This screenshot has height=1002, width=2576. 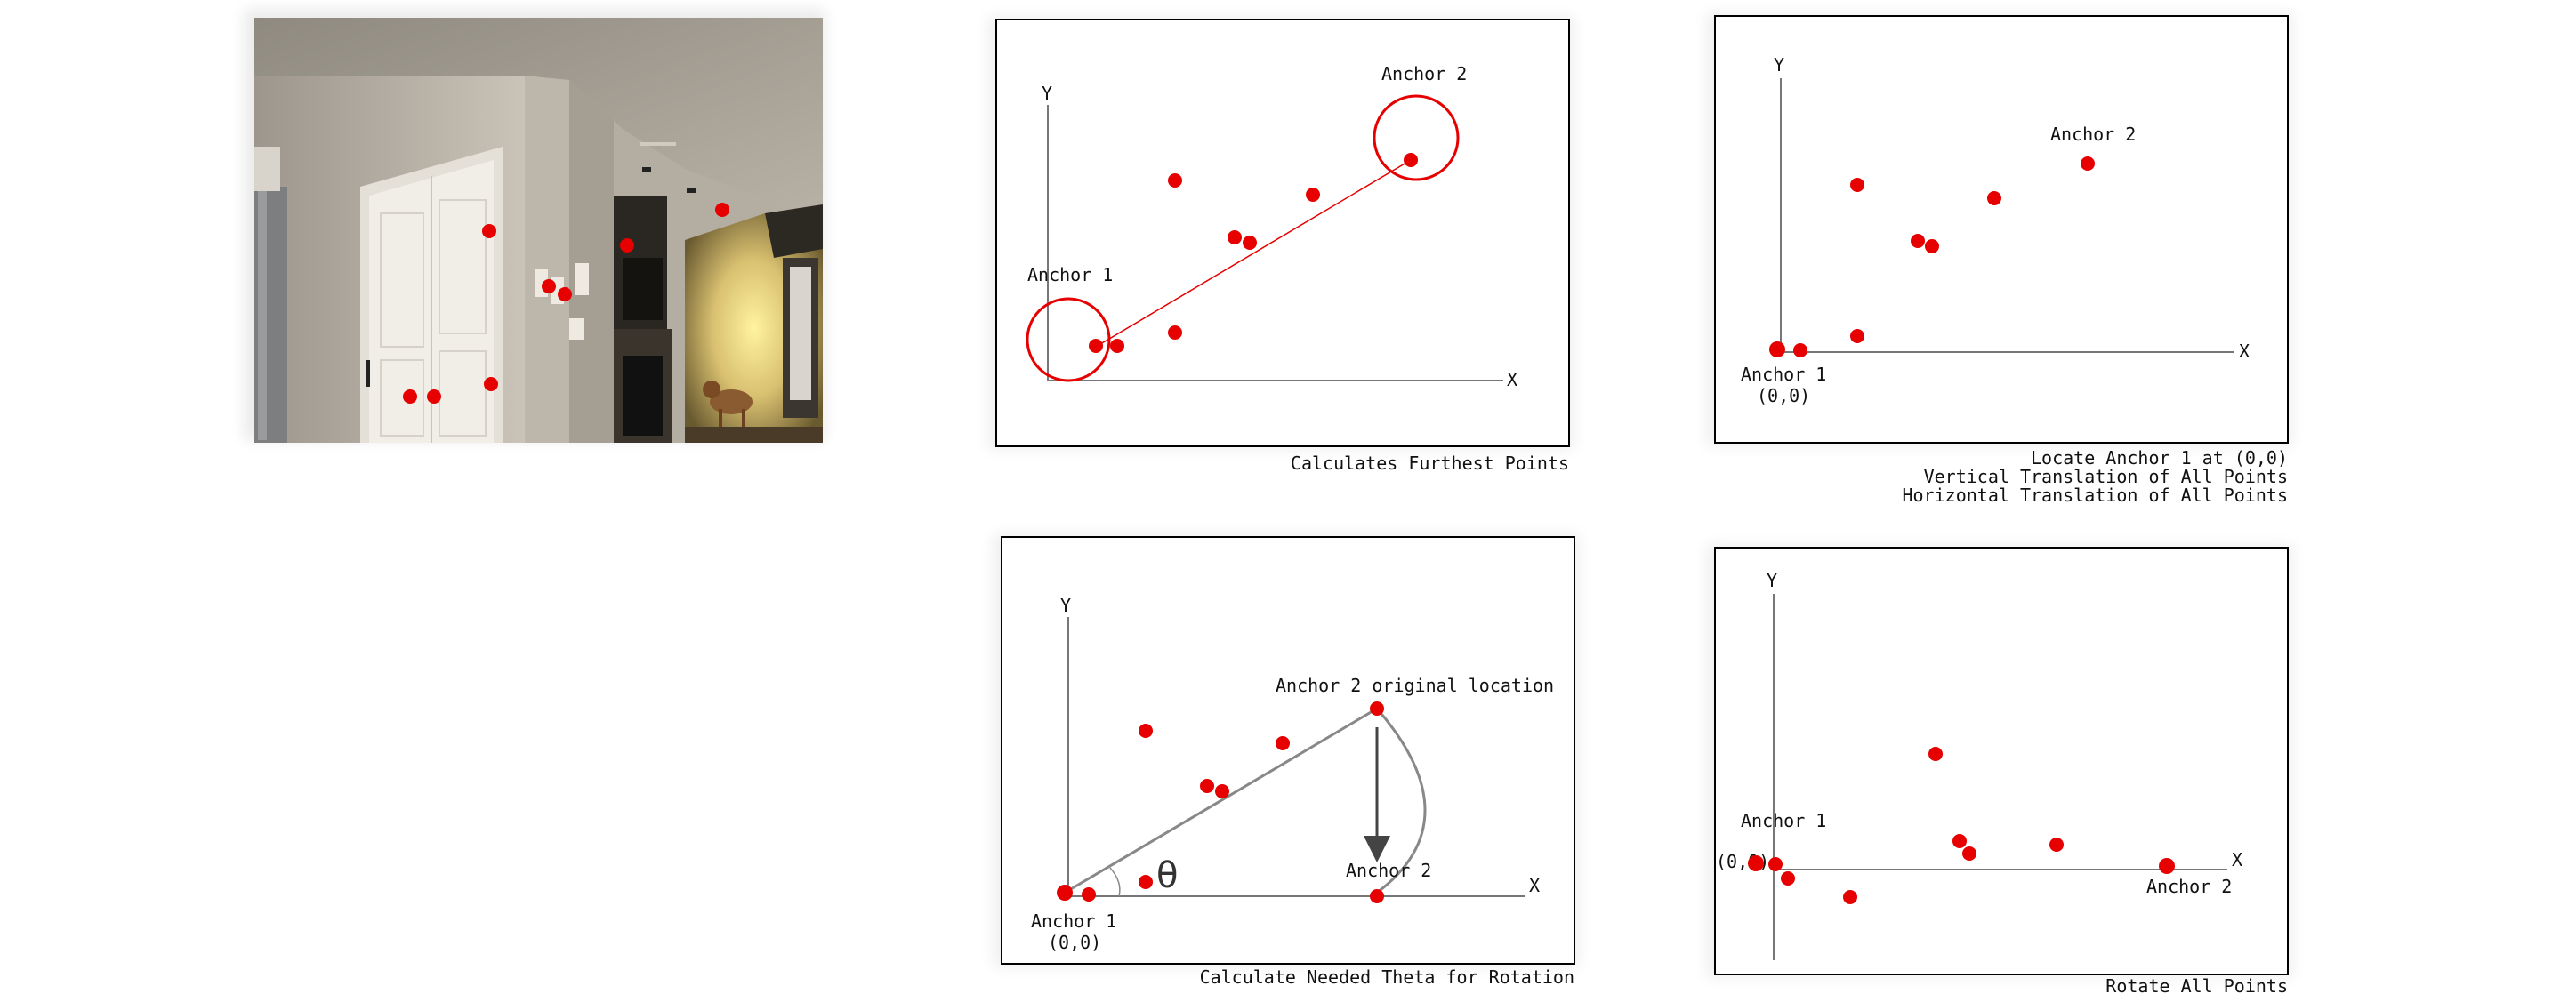 What do you see at coordinates (1415, 685) in the screenshot?
I see `anchor2-original-label: Anchor 2 original location` at bounding box center [1415, 685].